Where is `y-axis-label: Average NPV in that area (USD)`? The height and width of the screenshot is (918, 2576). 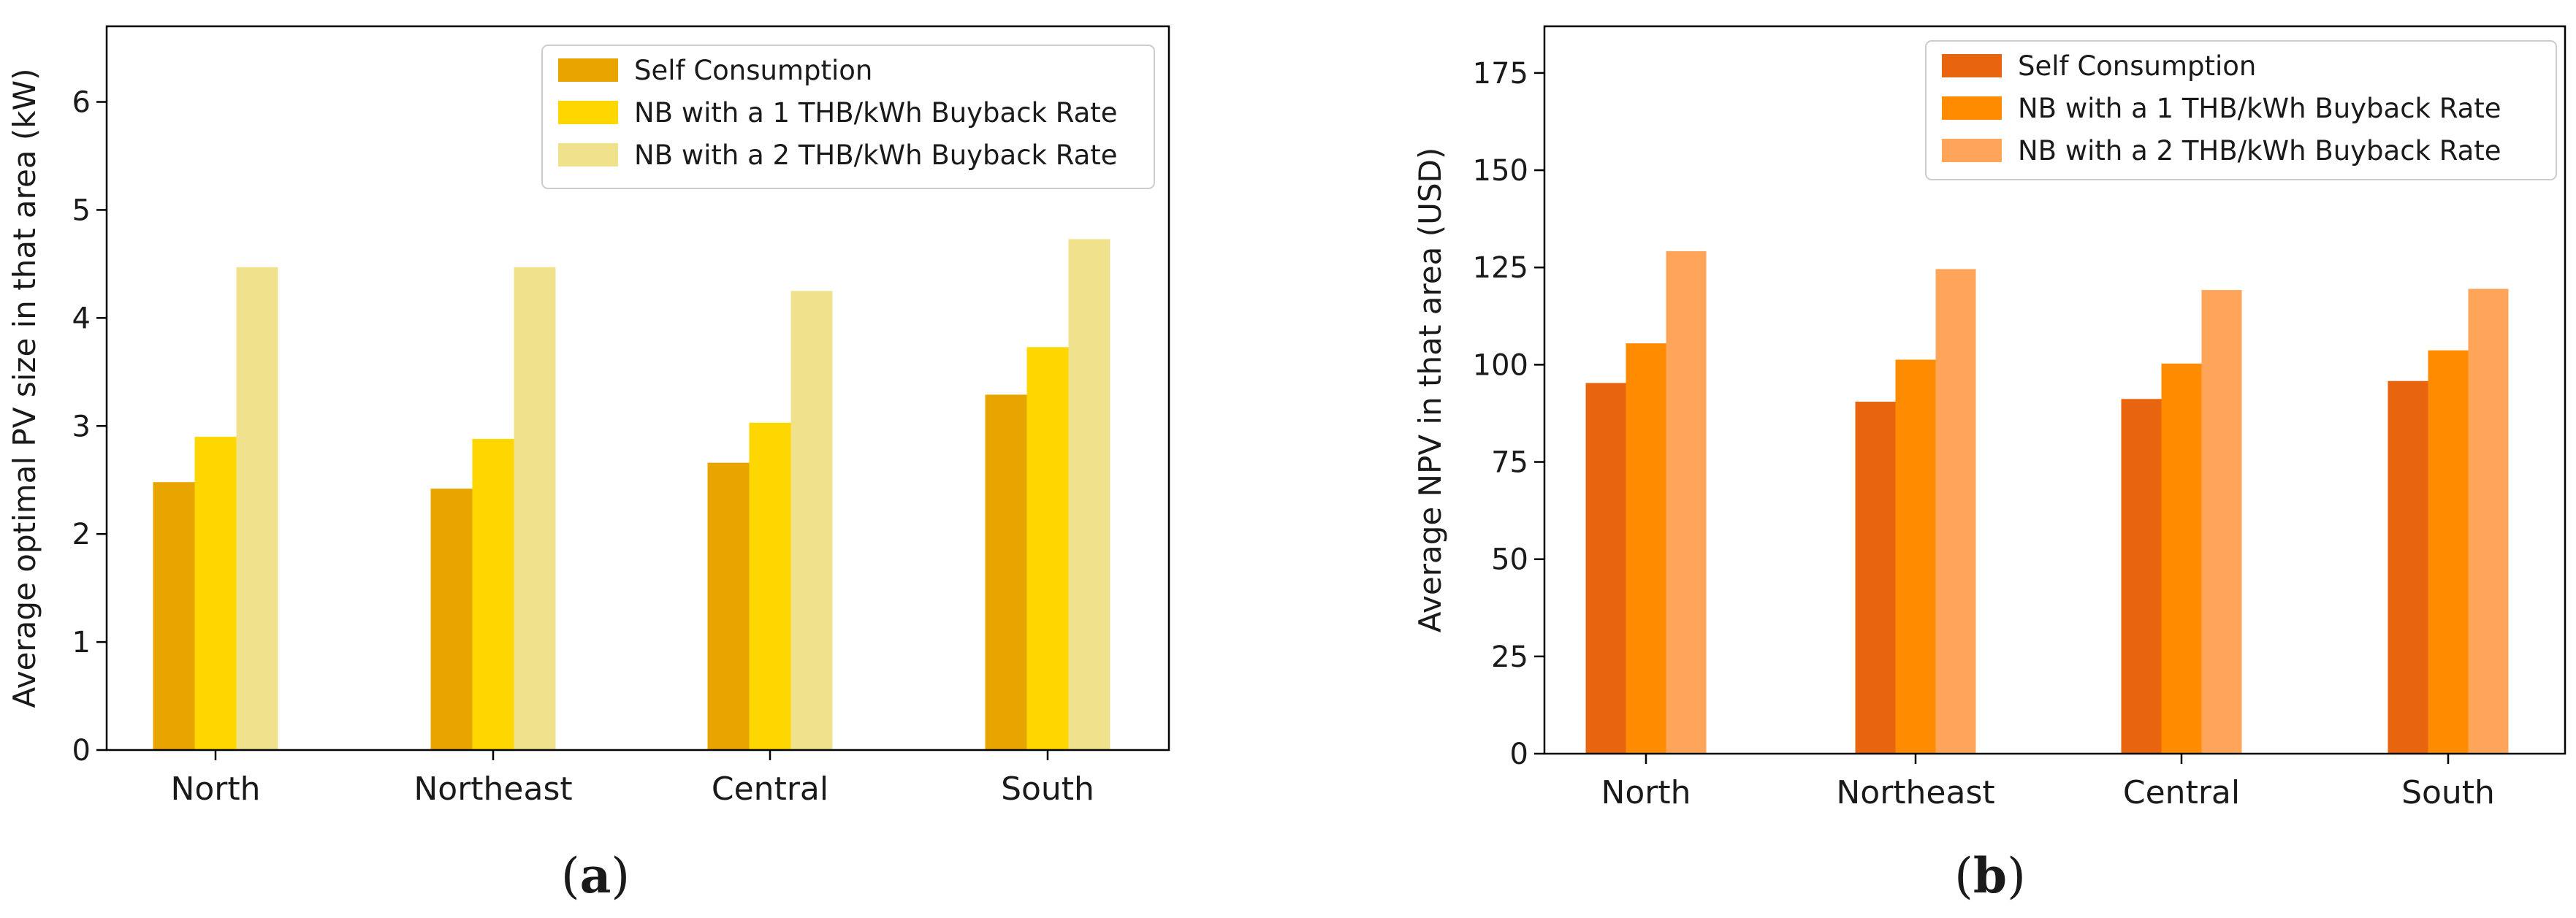
y-axis-label: Average NPV in that area (USD) is located at coordinates (1430, 390).